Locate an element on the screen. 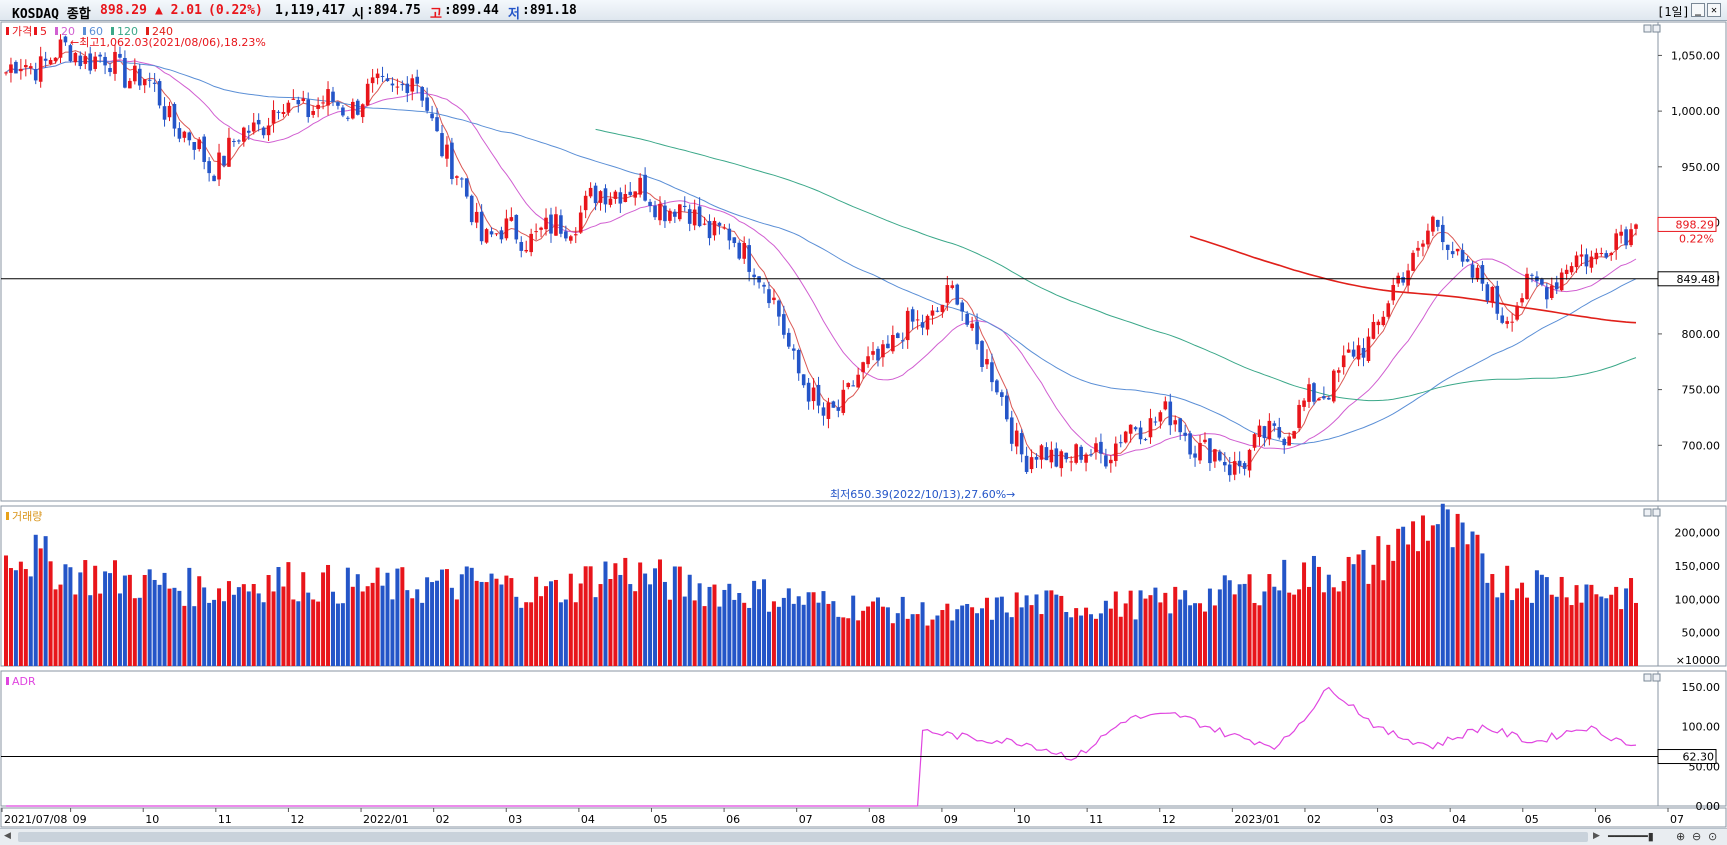 The height and width of the screenshot is (845, 1727). panel-max-icon is located at coordinates (1647, 28).